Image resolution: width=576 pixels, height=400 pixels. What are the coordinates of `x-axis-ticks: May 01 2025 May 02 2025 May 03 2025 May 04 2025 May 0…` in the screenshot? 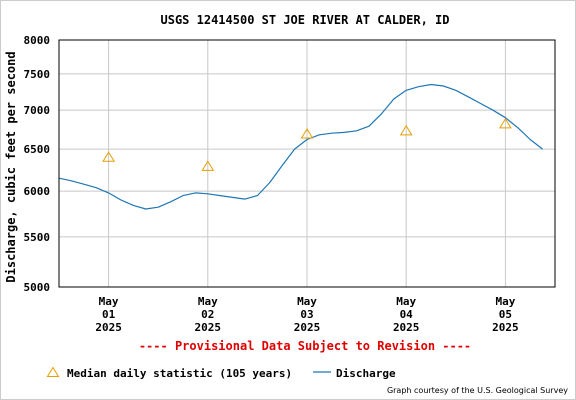 It's located at (306, 314).